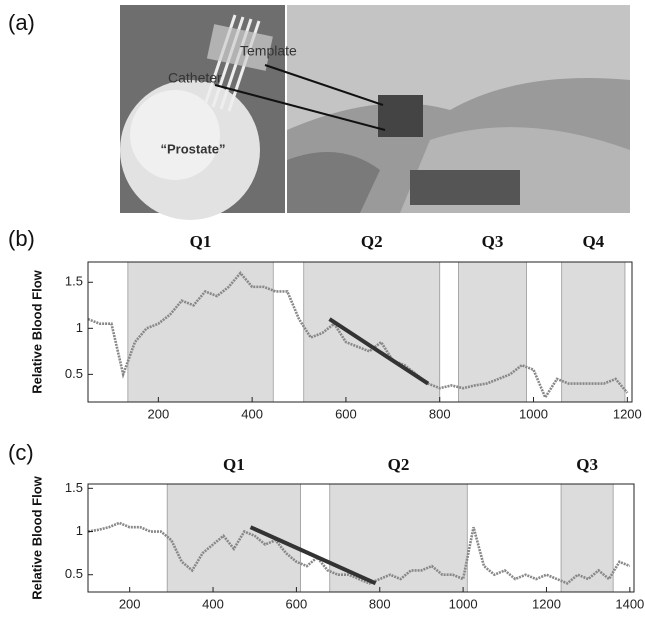 The width and height of the screenshot is (645, 633). I want to click on plot-frame, so click(361, 538).